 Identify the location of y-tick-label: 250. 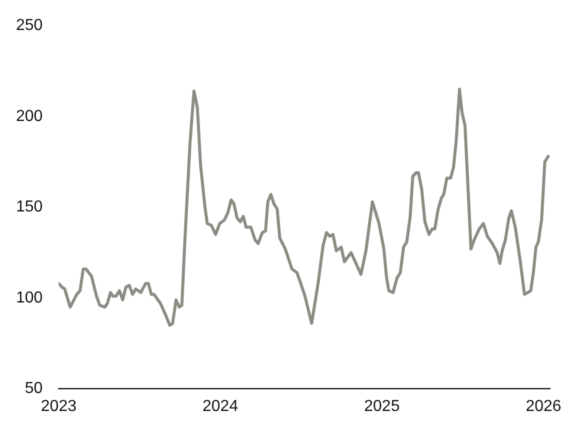
(29, 25).